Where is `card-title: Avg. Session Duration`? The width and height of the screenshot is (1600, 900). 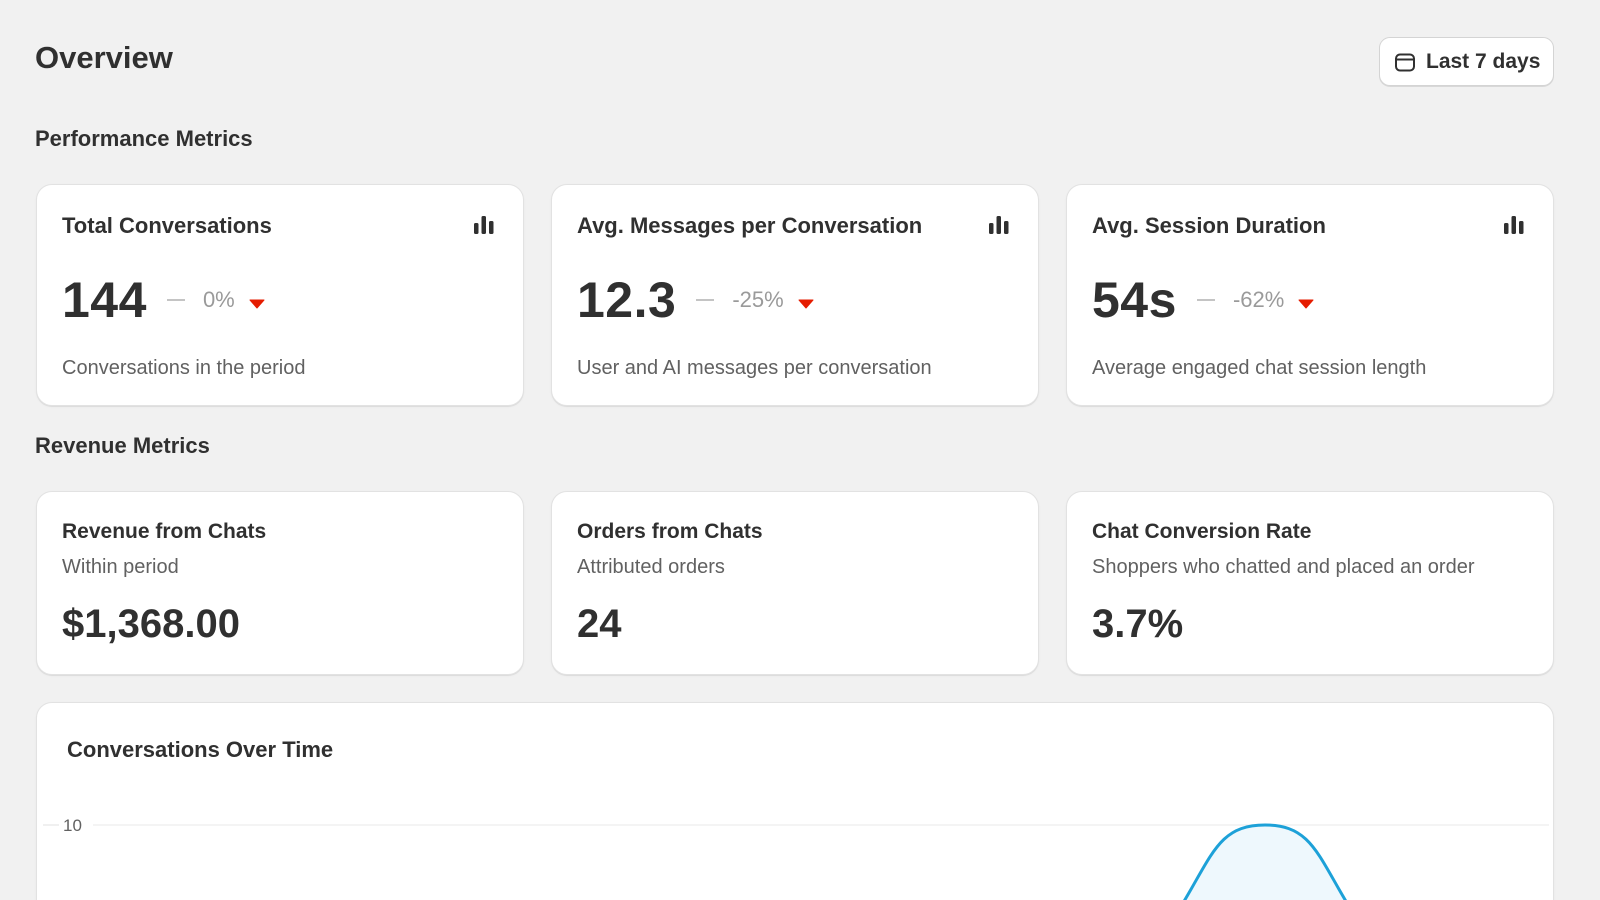 card-title: Avg. Session Duration is located at coordinates (1209, 225).